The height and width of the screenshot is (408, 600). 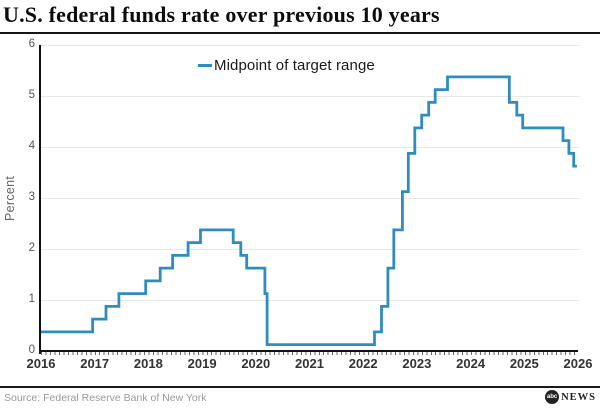 I want to click on x-axis-line, so click(x=308, y=351).